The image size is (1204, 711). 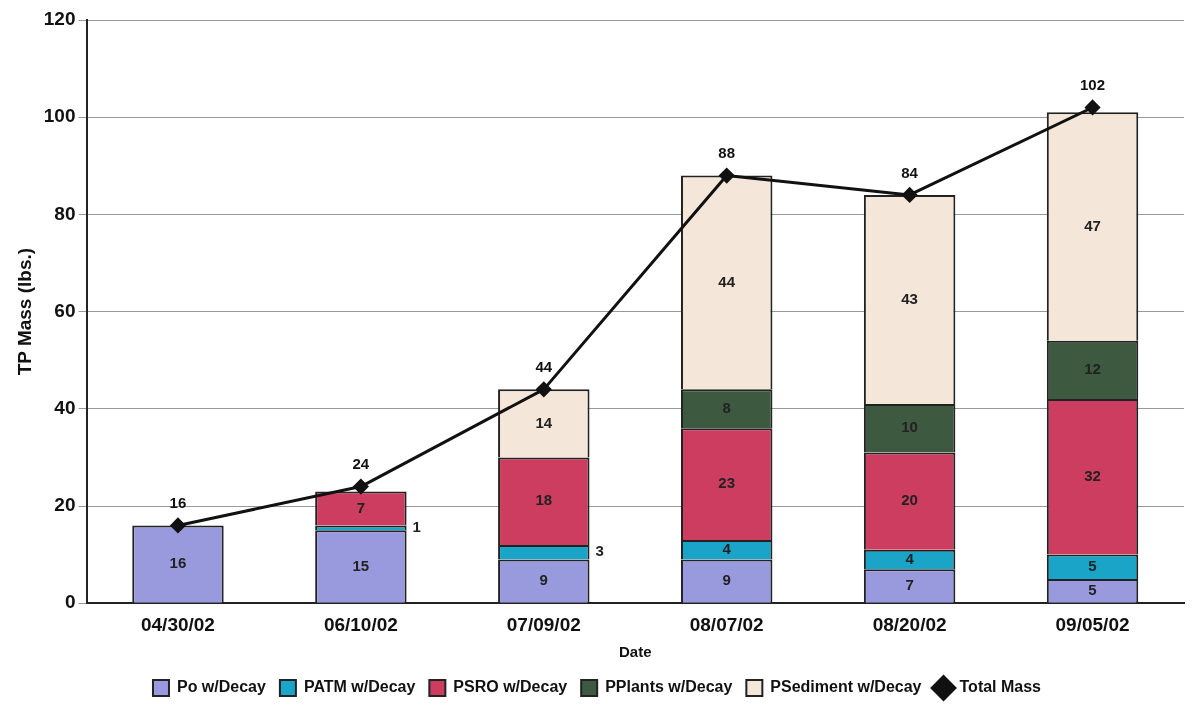 I want to click on data-label: 14, so click(x=544, y=422).